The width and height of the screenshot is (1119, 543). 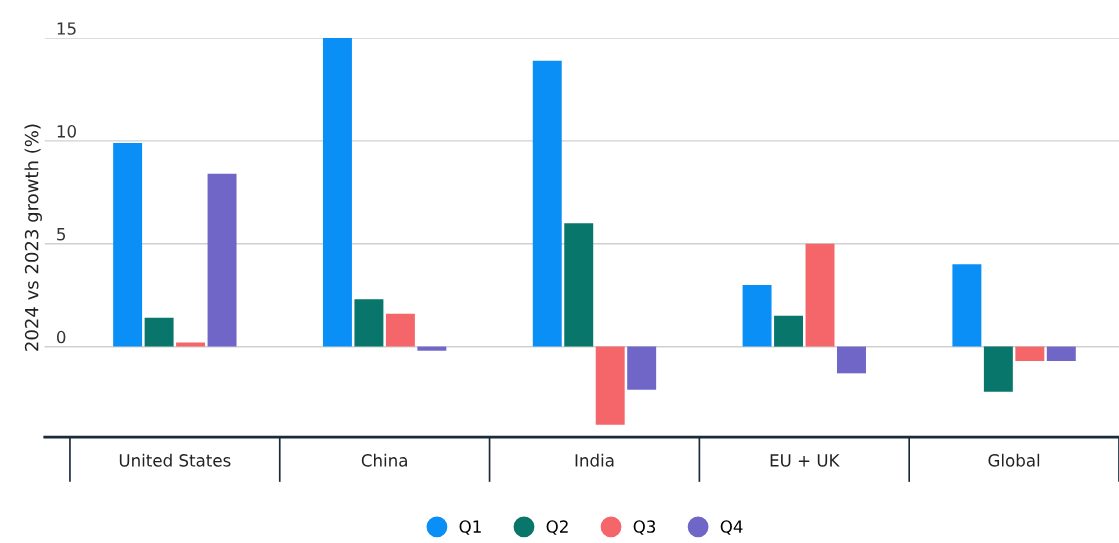 I want to click on y-tick-label: 0, so click(x=61, y=337).